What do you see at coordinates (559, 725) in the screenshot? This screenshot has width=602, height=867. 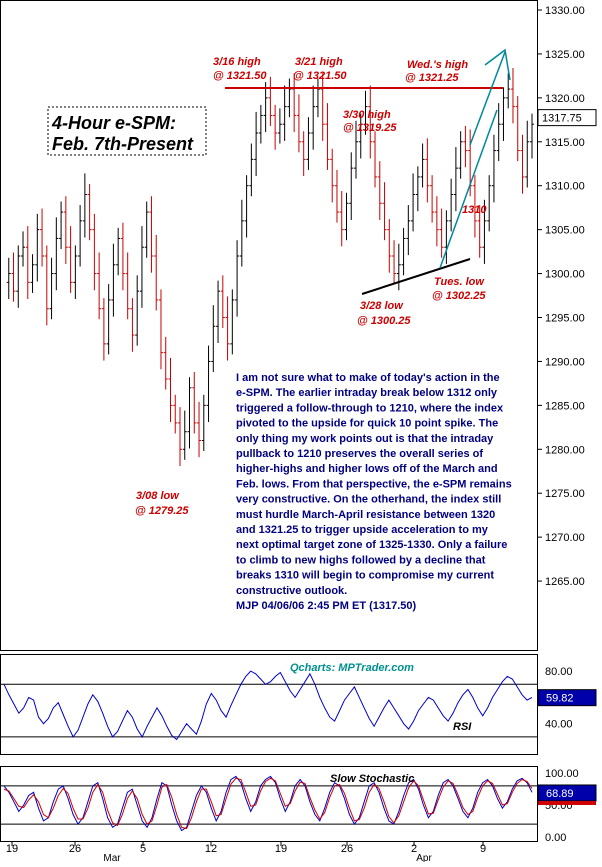 I see `rsi-tick-label: 40.00` at bounding box center [559, 725].